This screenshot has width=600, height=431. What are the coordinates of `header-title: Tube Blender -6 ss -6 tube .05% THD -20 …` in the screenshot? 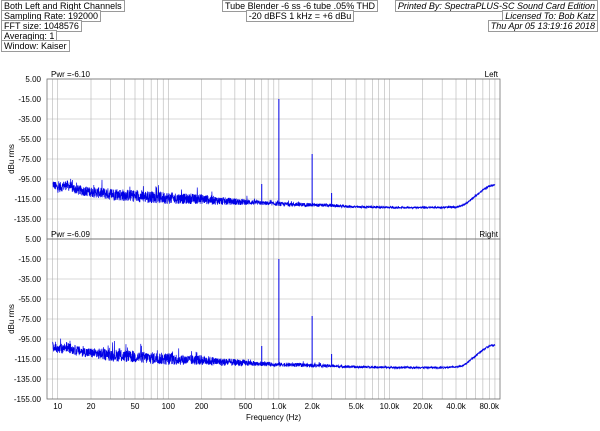 It's located at (300, 11).